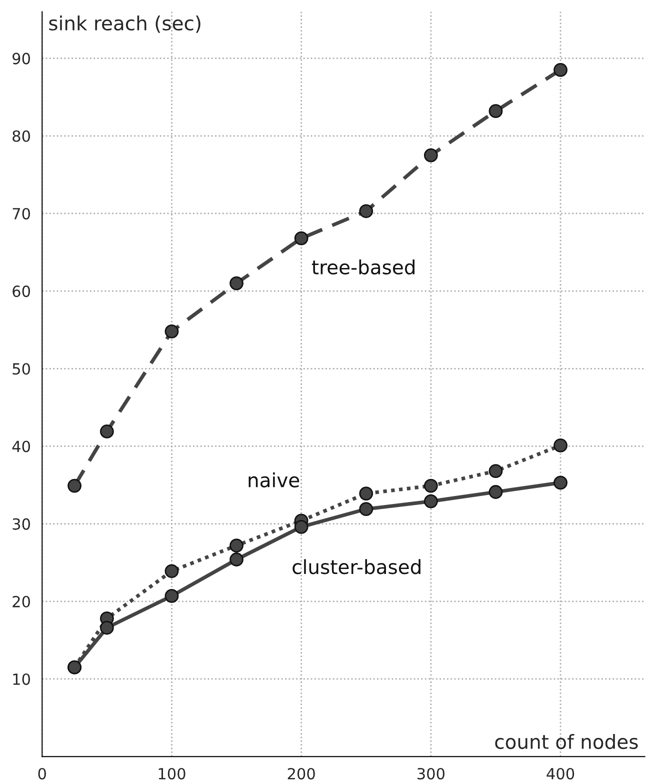 Image resolution: width=648 pixels, height=784 pixels. What do you see at coordinates (356, 566) in the screenshot?
I see `series-label: cluster-based` at bounding box center [356, 566].